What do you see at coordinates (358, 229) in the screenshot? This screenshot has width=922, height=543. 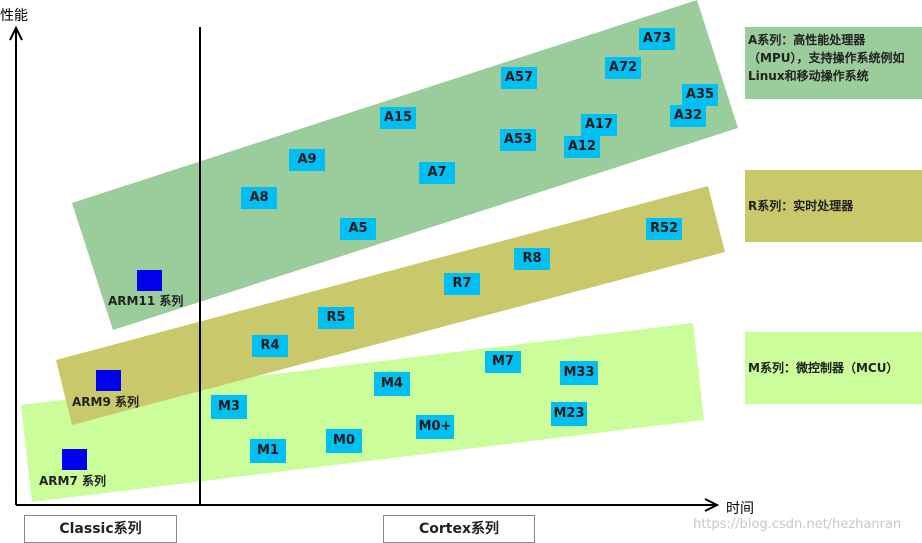 I see `chip-a5: A5` at bounding box center [358, 229].